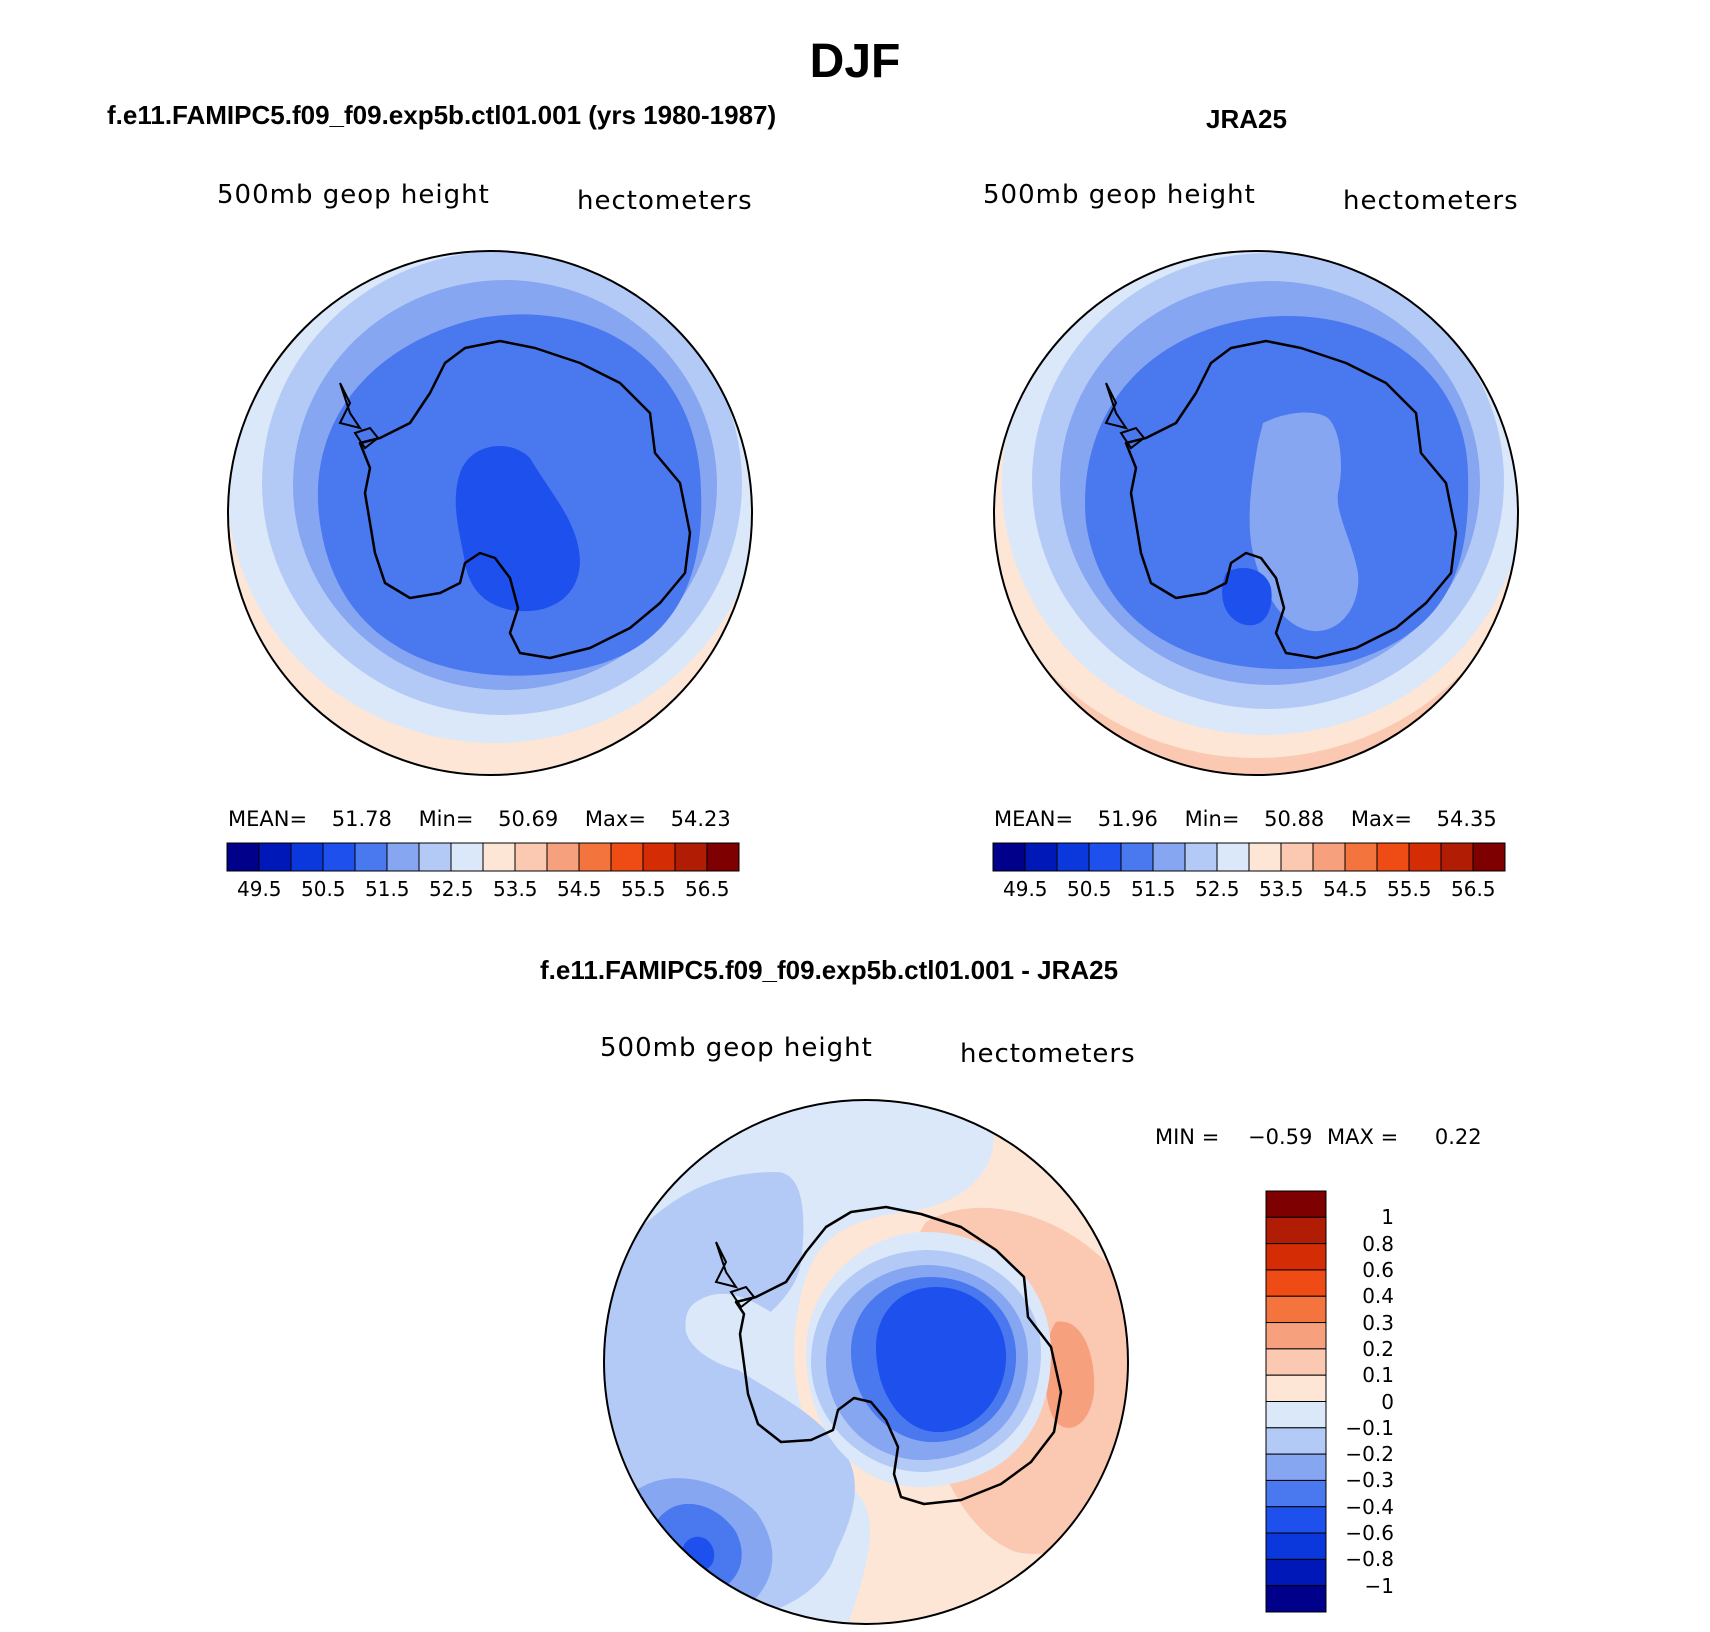 This screenshot has width=1710, height=1632. What do you see at coordinates (1280, 1137) in the screenshot?
I see `panel-3-min-value: −0.59` at bounding box center [1280, 1137].